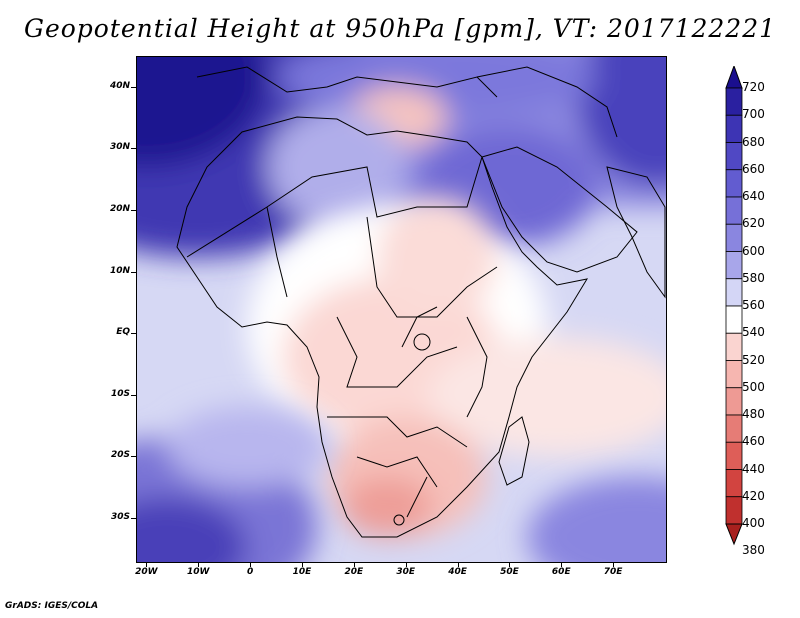 This screenshot has height=618, width=800. Describe the element at coordinates (753, 495) in the screenshot. I see `colorbar-level-label: 420` at that location.